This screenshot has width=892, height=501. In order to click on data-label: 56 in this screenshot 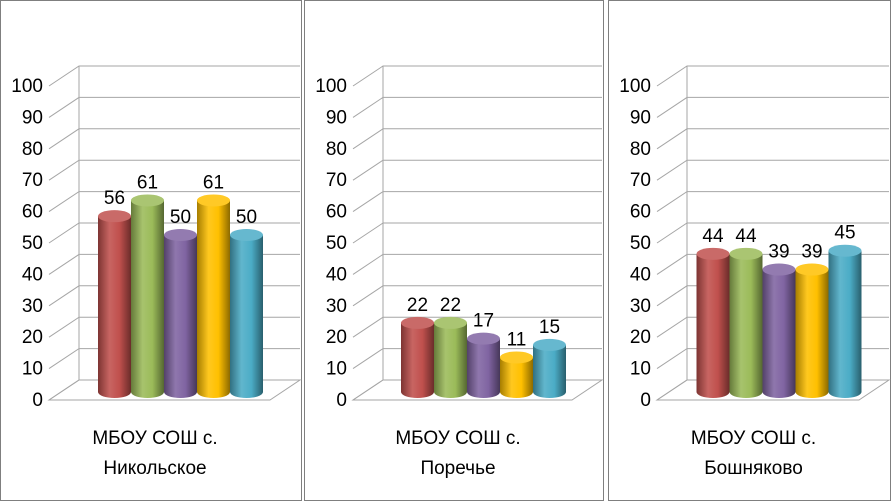, I will do `click(114, 198)`.